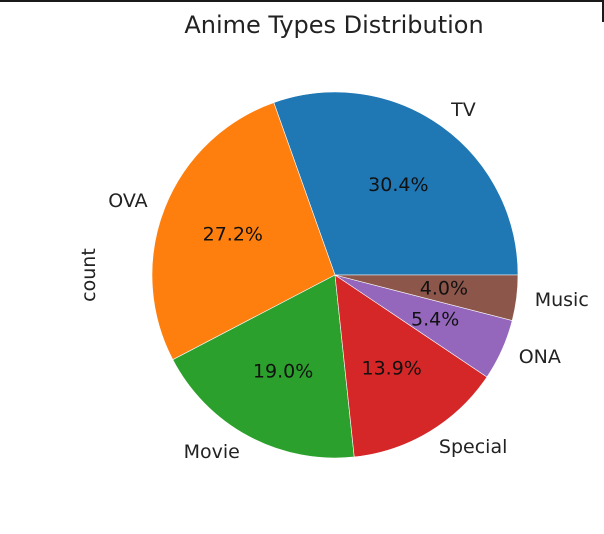 Image resolution: width=604 pixels, height=534 pixels. Describe the element at coordinates (333, 25) in the screenshot. I see `chart-title: Anime Types Distribution` at that location.